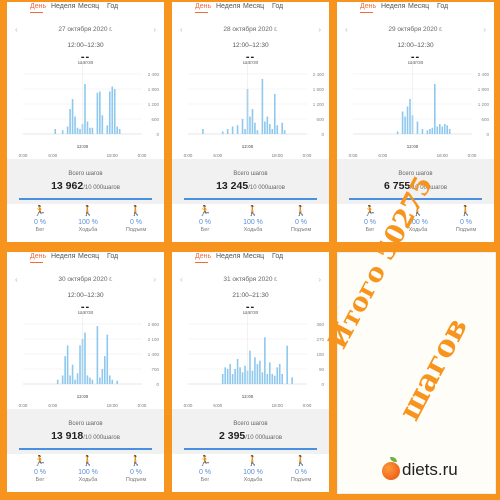  I want to click on activity-climb: 🚶 0 % Подъем, so click(136, 219).